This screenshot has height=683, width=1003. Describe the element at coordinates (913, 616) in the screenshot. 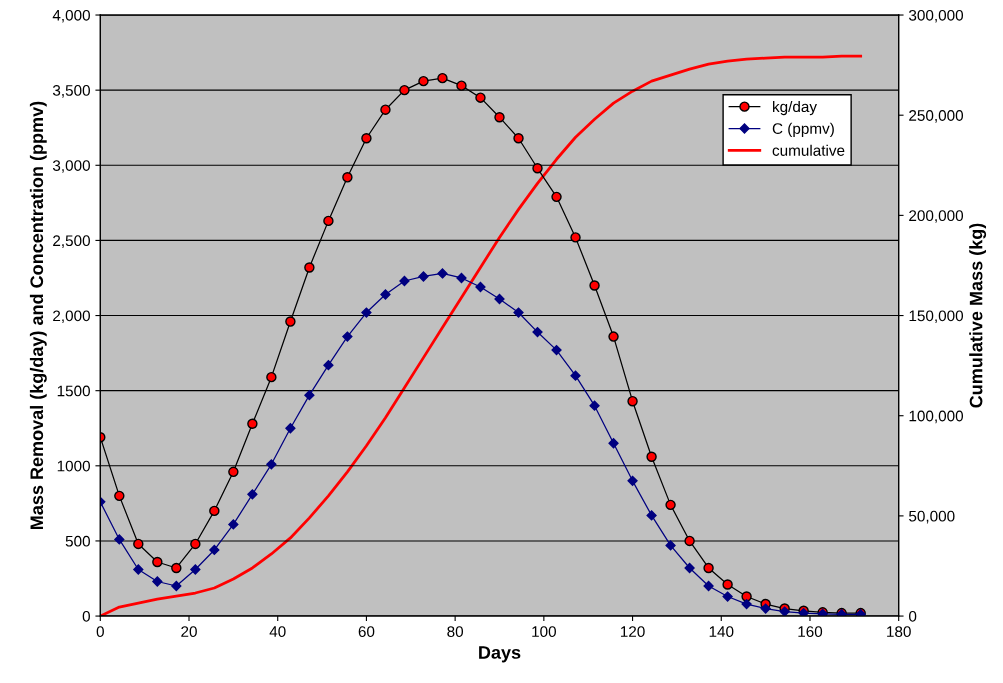

I see `y2-tick-label: 0` at that location.